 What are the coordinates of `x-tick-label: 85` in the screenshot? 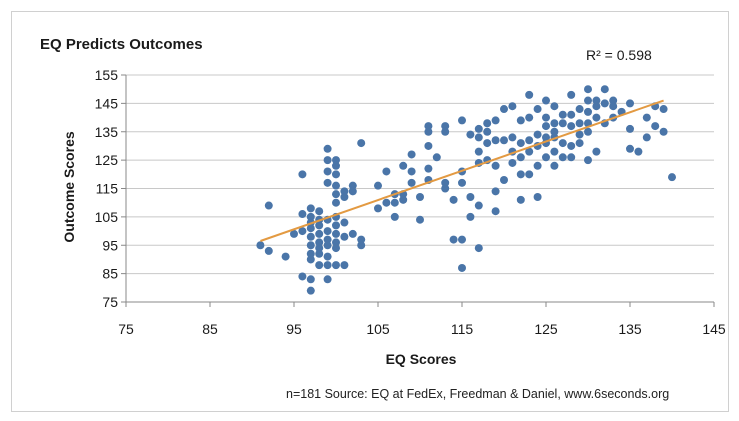 It's located at (210, 329).